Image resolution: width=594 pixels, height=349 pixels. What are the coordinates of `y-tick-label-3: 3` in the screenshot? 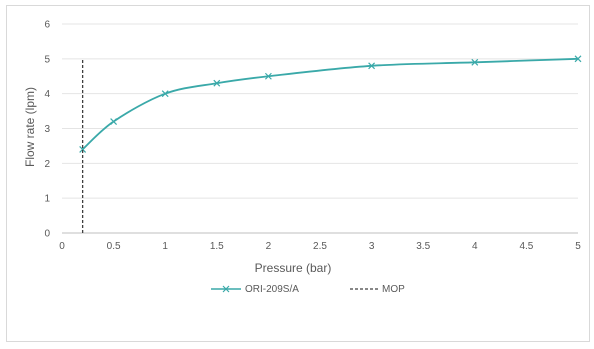 It's located at (47, 129).